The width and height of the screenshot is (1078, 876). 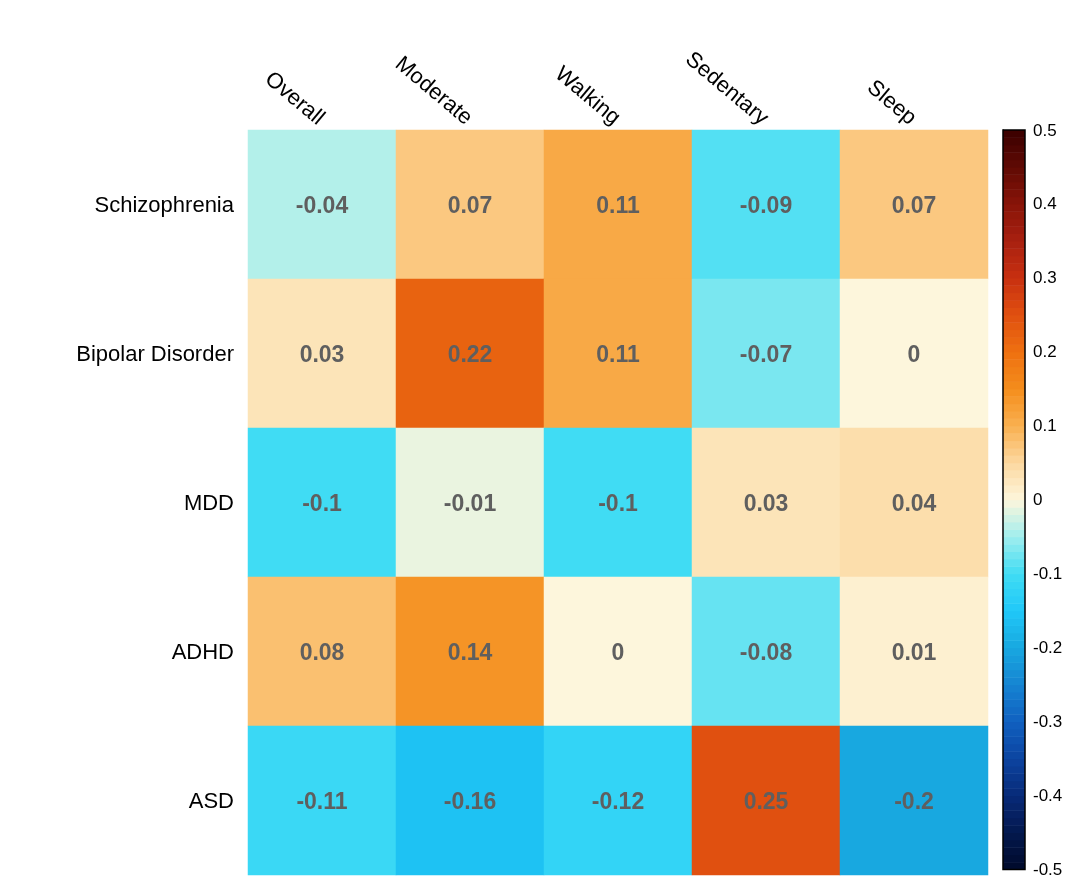 What do you see at coordinates (470, 800) in the screenshot?
I see `data-label: -0.16` at bounding box center [470, 800].